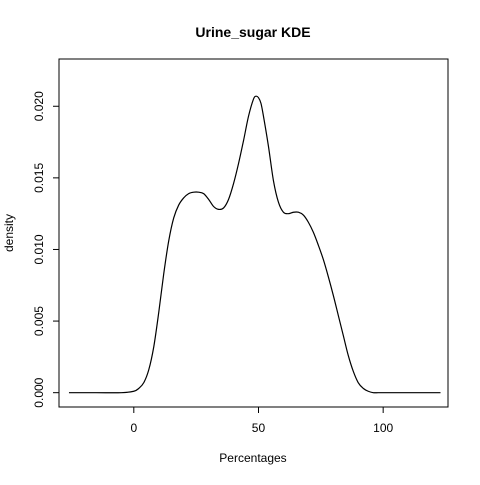 The image size is (480, 485). What do you see at coordinates (39, 106) in the screenshot?
I see `y-tick-label: 0.020` at bounding box center [39, 106].